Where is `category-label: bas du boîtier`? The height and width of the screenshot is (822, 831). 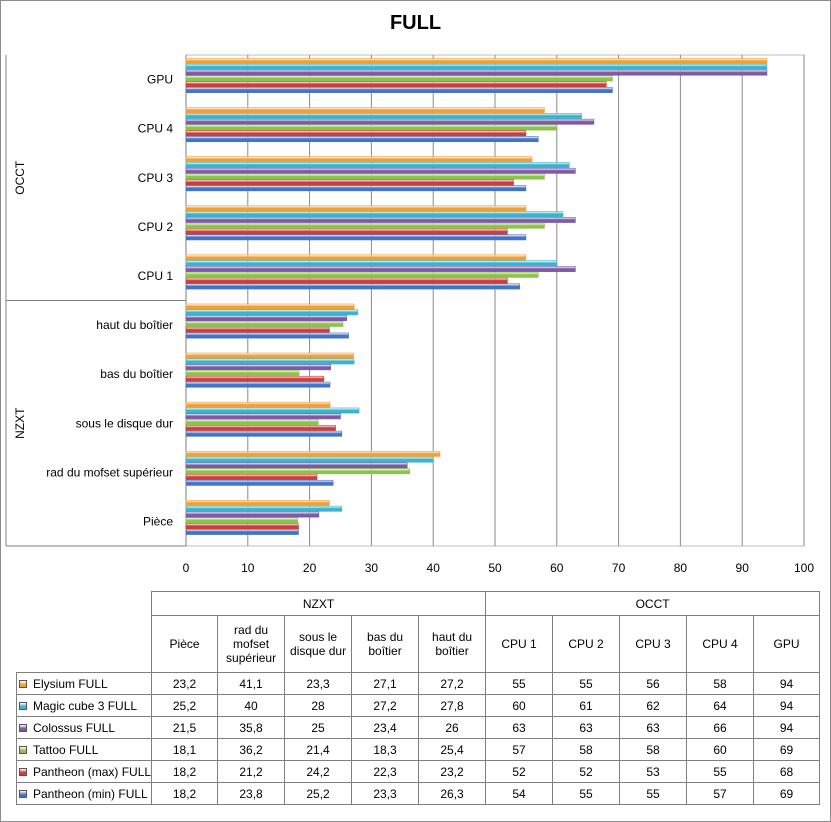 category-label: bas du boîtier is located at coordinates (136, 374).